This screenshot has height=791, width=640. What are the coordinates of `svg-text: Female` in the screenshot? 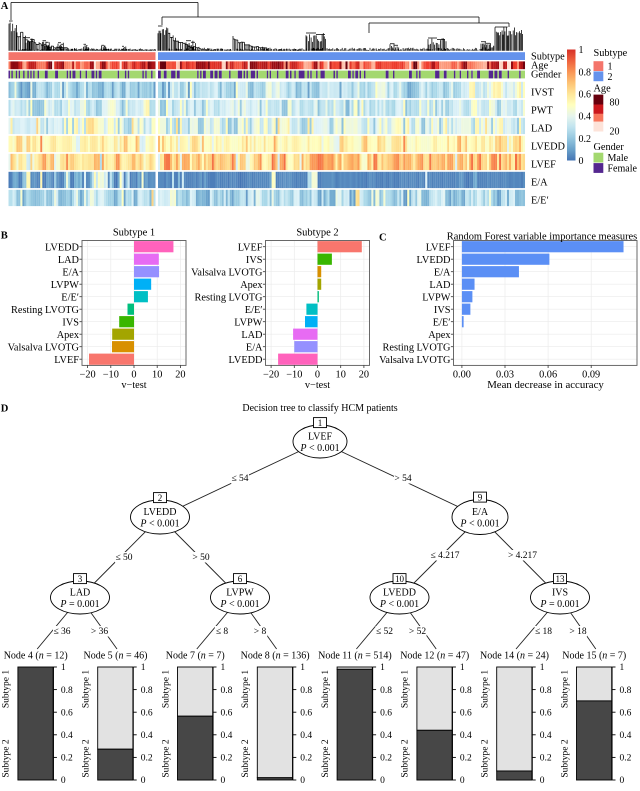 It's located at (623, 169).